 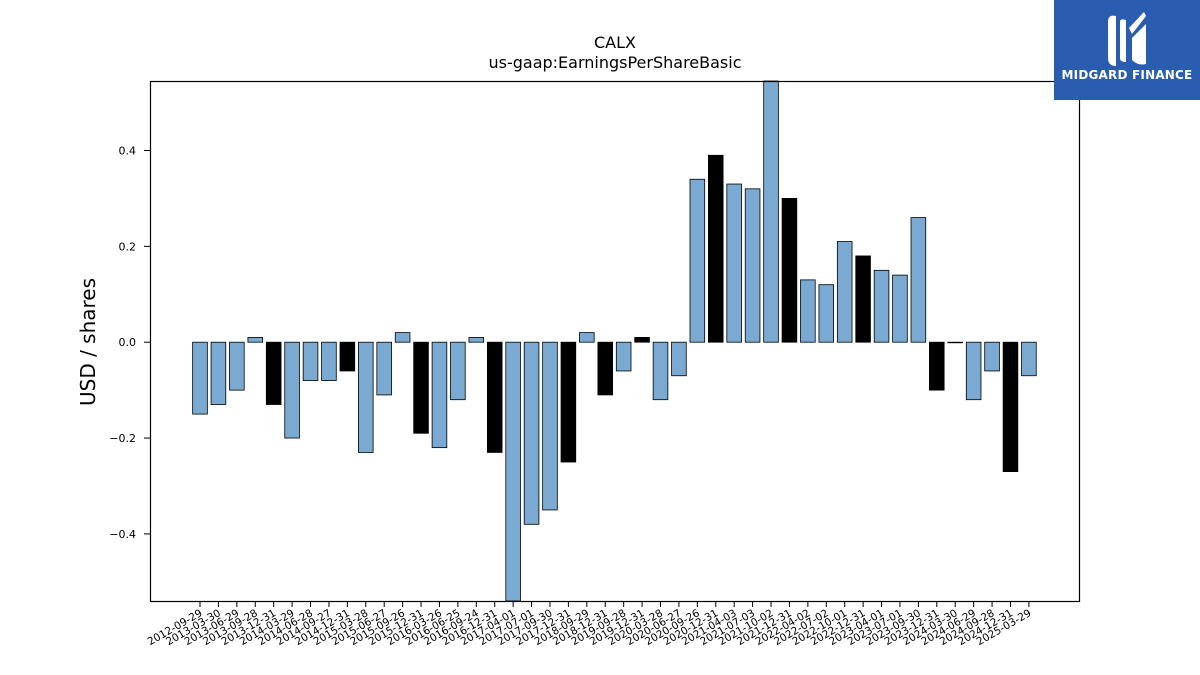 I want to click on y-axis: −0.4 −0.2 0.0 0.2 0.4, so click(x=129, y=342).